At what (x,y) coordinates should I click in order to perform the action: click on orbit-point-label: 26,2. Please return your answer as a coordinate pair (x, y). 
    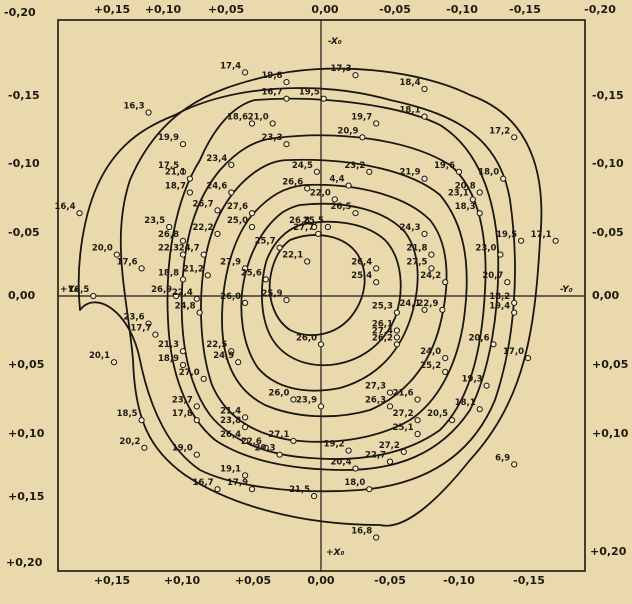
    Looking at the image, I should click on (382, 338).